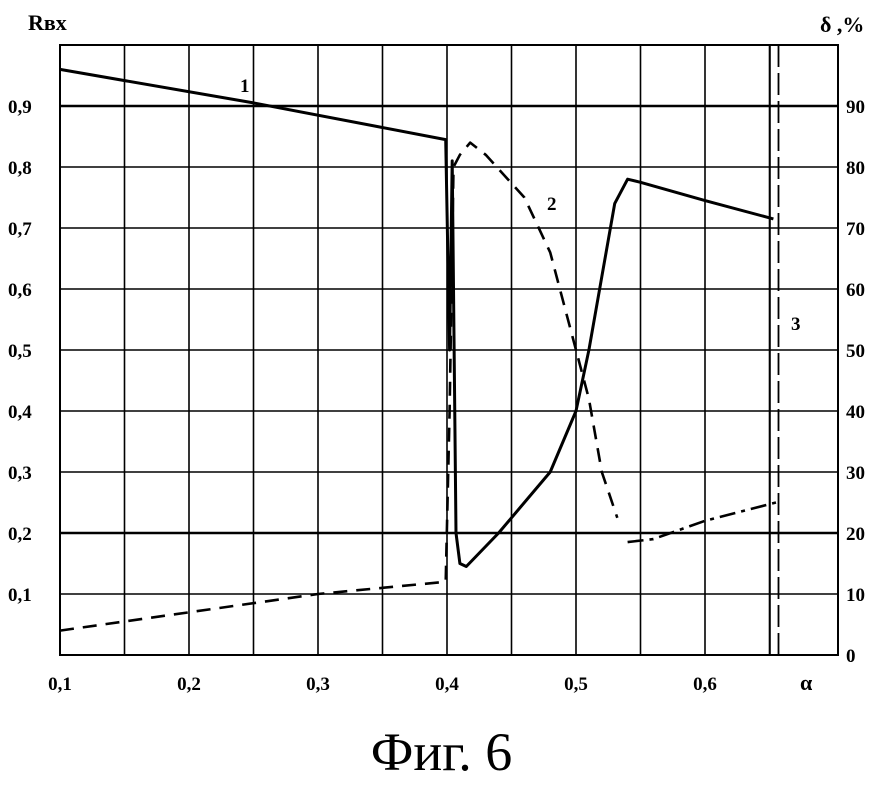  I want to click on curve-label-1: 1, so click(245, 86).